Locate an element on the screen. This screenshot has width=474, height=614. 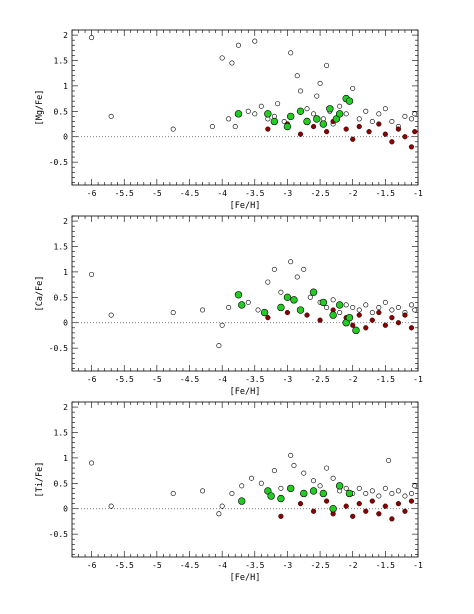
x-axis-label: [Fe/H] is located at coordinates (245, 578).